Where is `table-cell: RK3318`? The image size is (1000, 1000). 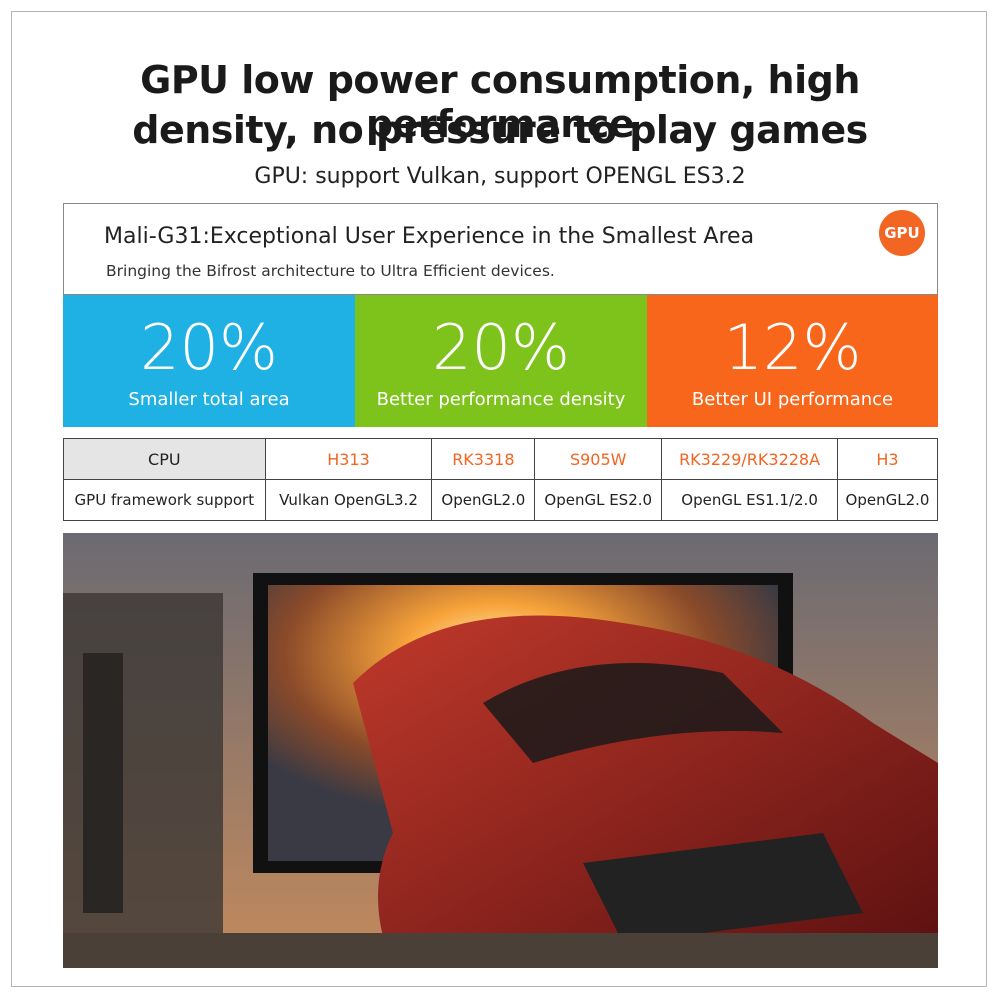 table-cell: RK3318 is located at coordinates (483, 459).